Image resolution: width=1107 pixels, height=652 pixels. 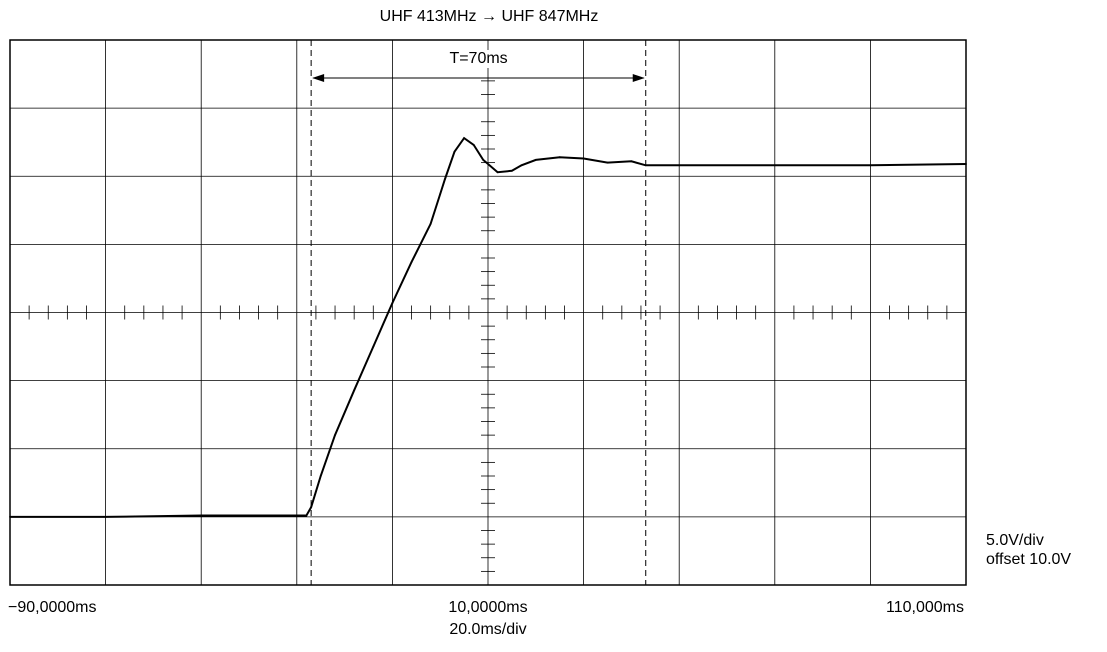 What do you see at coordinates (478, 59) in the screenshot?
I see `interval-label: T=70ms` at bounding box center [478, 59].